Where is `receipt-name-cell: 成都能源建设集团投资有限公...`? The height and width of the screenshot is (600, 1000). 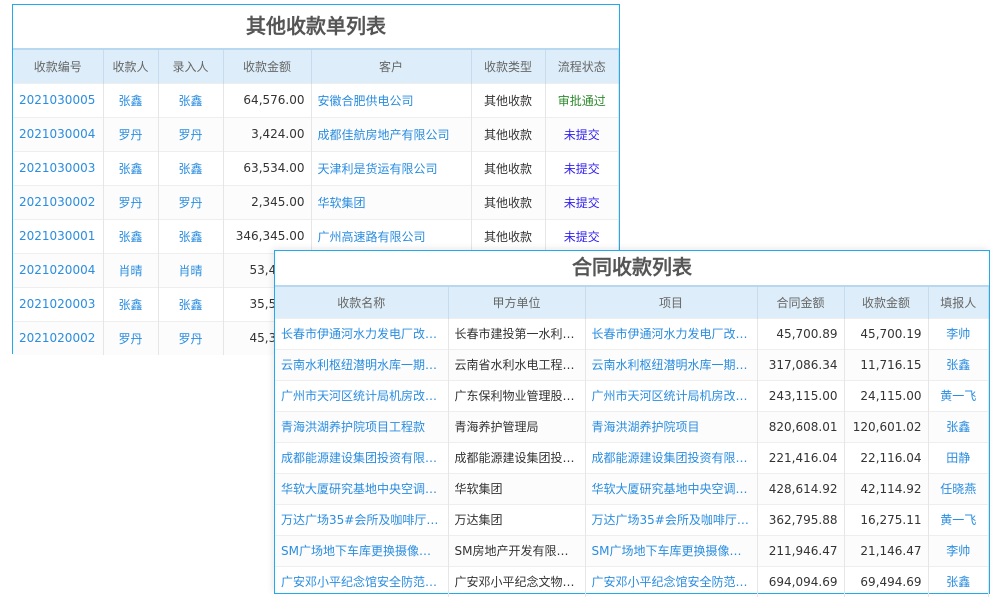 receipt-name-cell: 成都能源建设集团投资有限公... is located at coordinates (362, 457).